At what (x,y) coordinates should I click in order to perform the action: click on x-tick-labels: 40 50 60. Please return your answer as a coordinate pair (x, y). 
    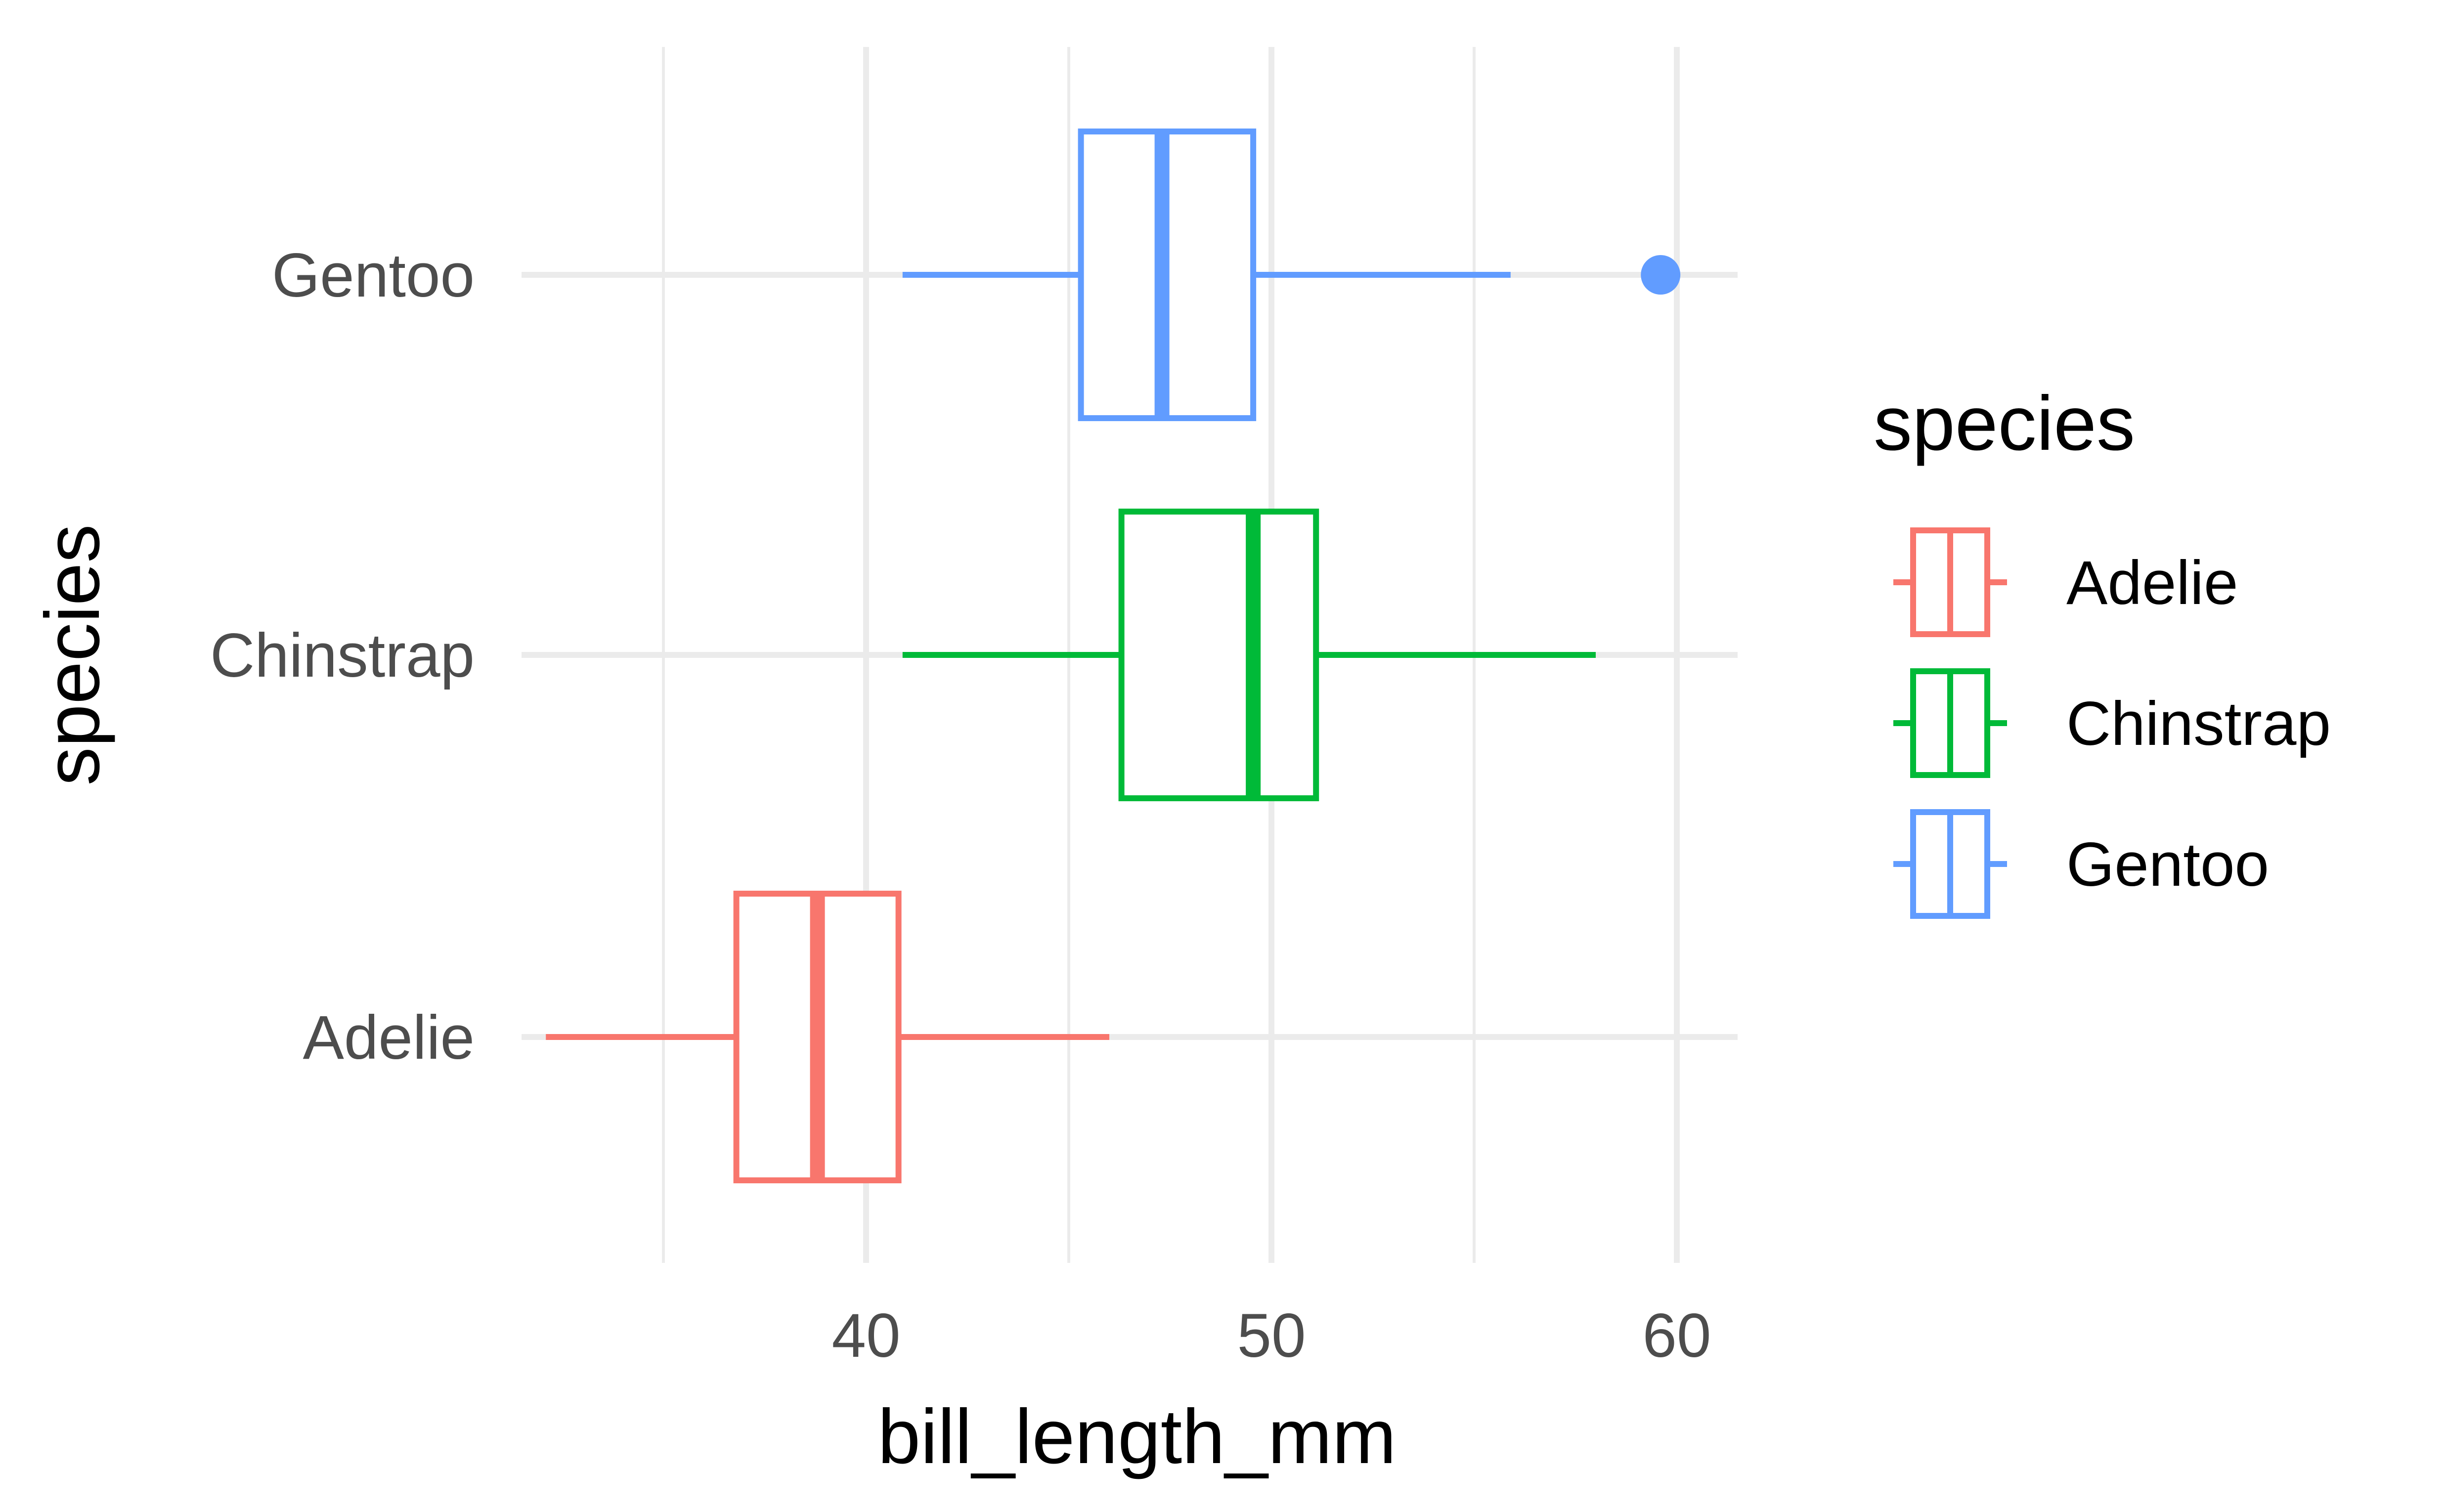
    Looking at the image, I should click on (1271, 1336).